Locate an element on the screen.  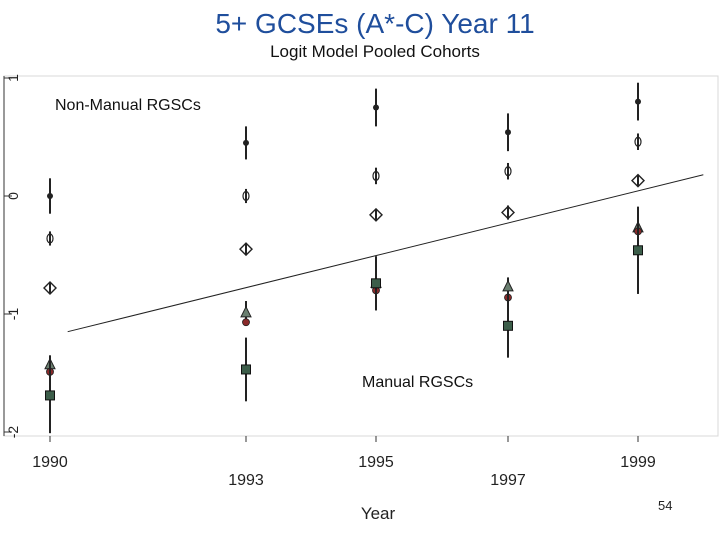
chart-title: 5+ GCSEs (A*-C) Year 11 is located at coordinates (375, 23).